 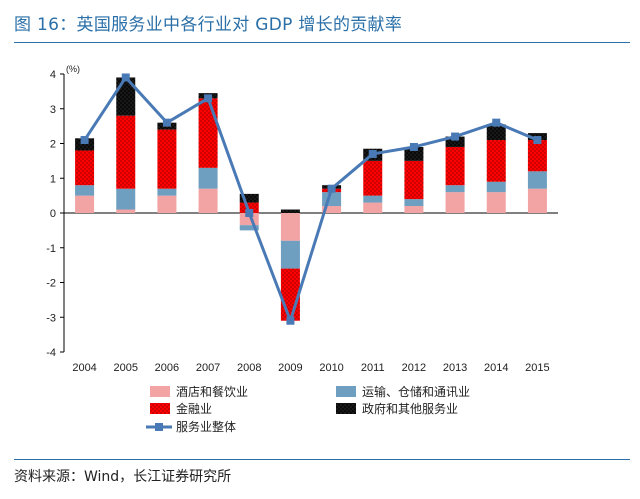 I want to click on total-point-2010, so click(x=331, y=188).